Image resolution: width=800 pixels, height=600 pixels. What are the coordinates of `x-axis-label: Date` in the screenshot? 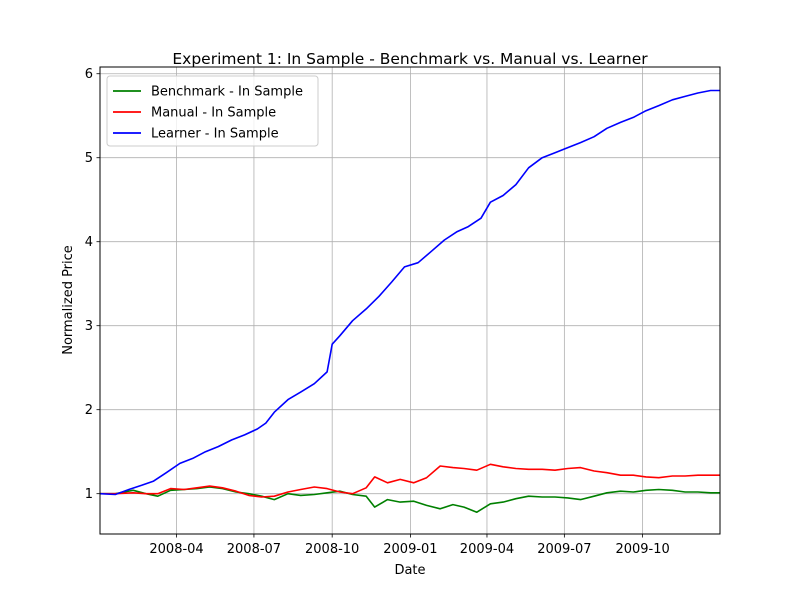 It's located at (409, 570).